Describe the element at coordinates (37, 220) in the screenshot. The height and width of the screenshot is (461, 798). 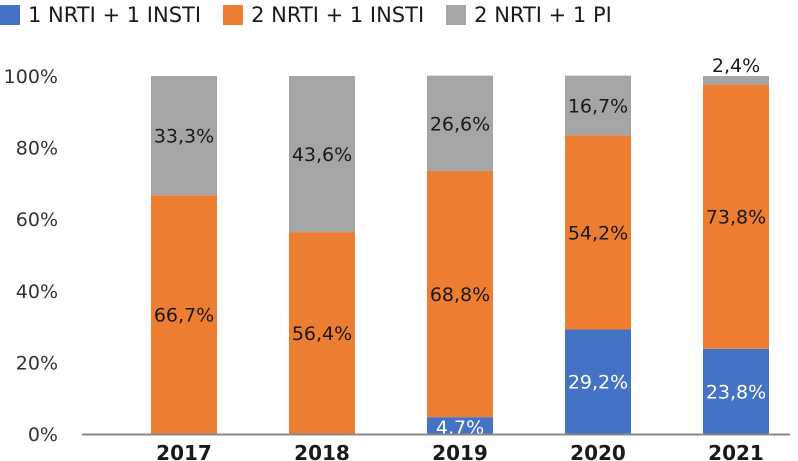
I see `y-tick-label: 60%` at that location.